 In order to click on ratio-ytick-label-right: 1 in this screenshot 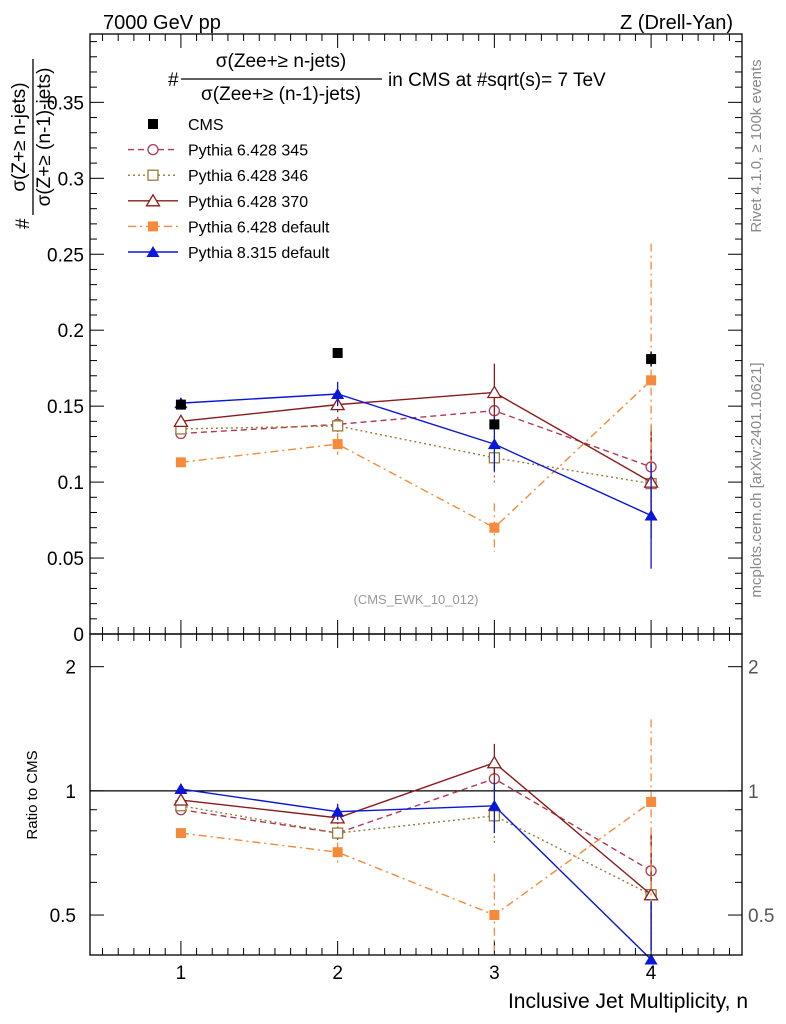, I will do `click(753, 792)`.